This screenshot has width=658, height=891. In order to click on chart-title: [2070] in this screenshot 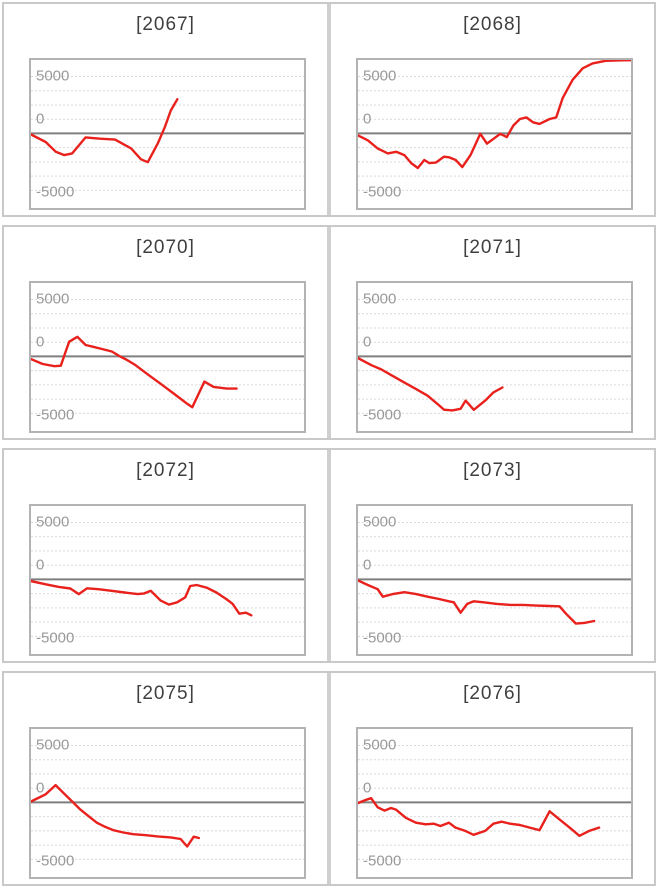, I will do `click(165, 247)`.